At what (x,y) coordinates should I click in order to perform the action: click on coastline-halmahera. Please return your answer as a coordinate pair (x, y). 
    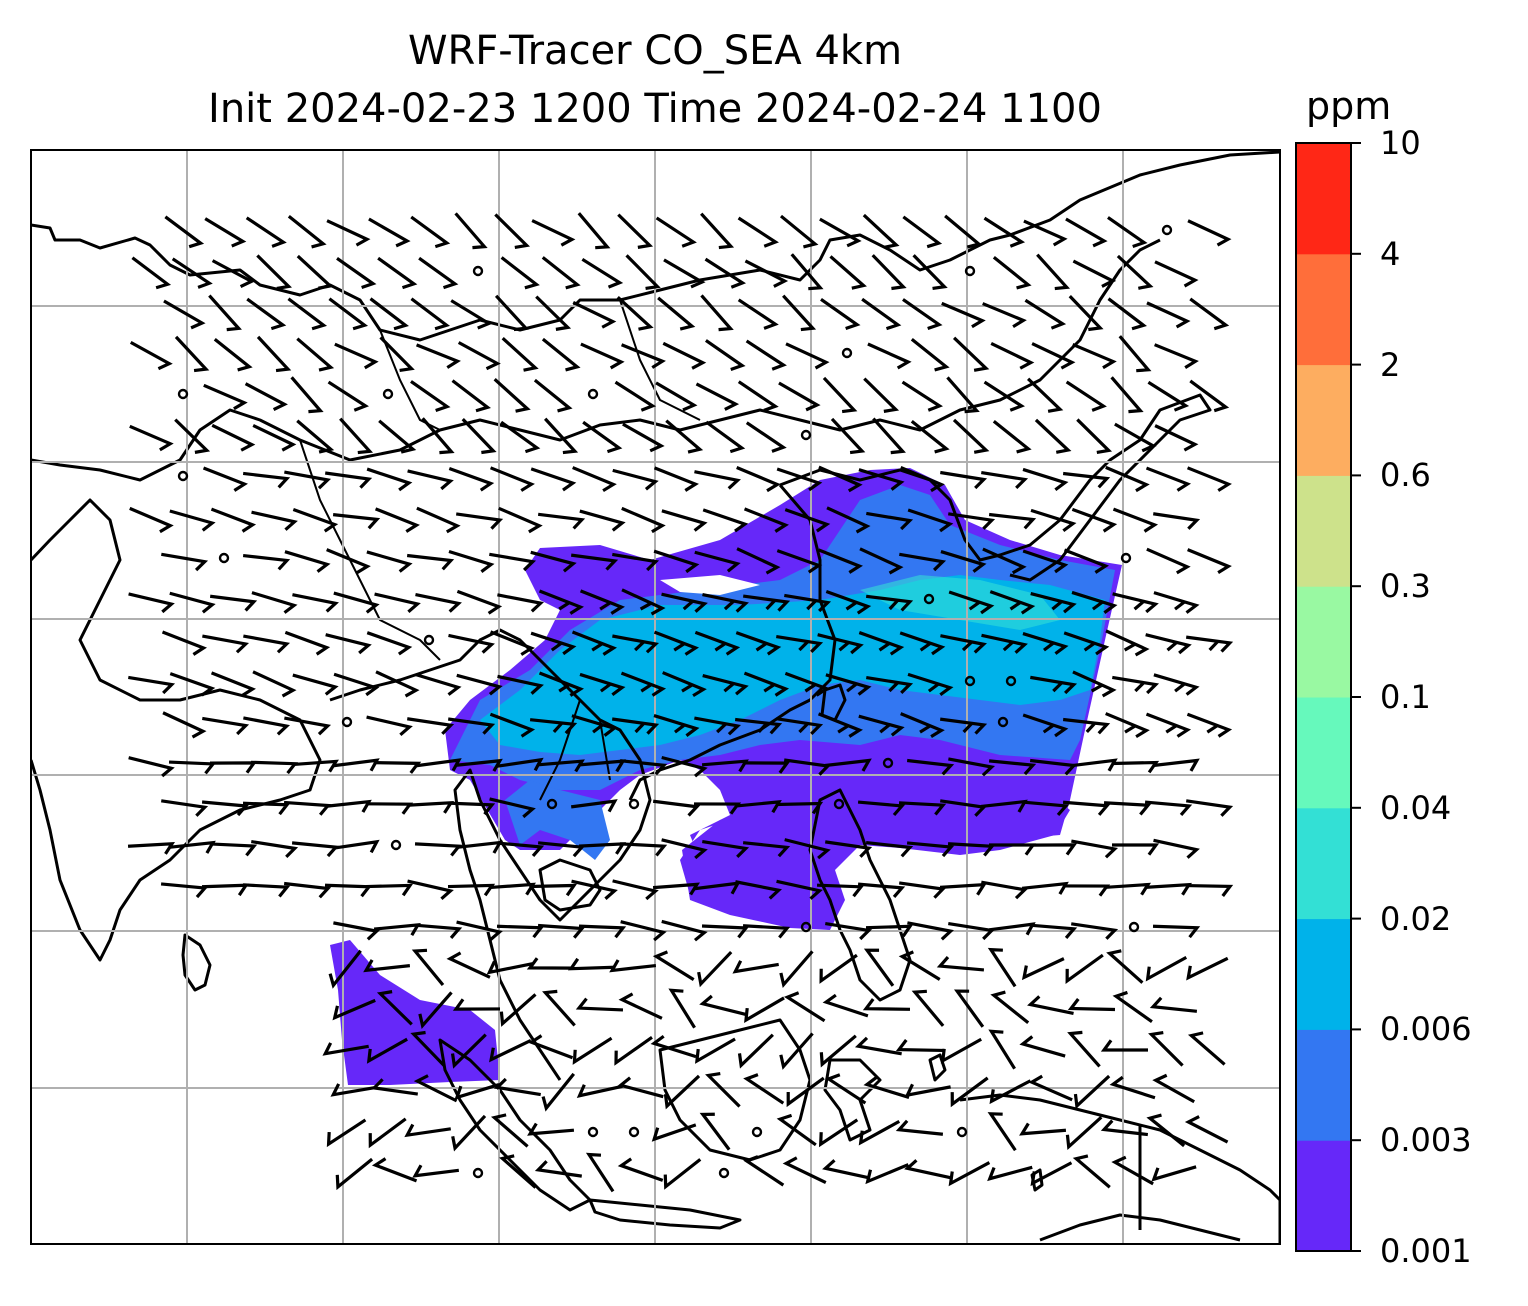
    Looking at the image, I should click on (937, 1067).